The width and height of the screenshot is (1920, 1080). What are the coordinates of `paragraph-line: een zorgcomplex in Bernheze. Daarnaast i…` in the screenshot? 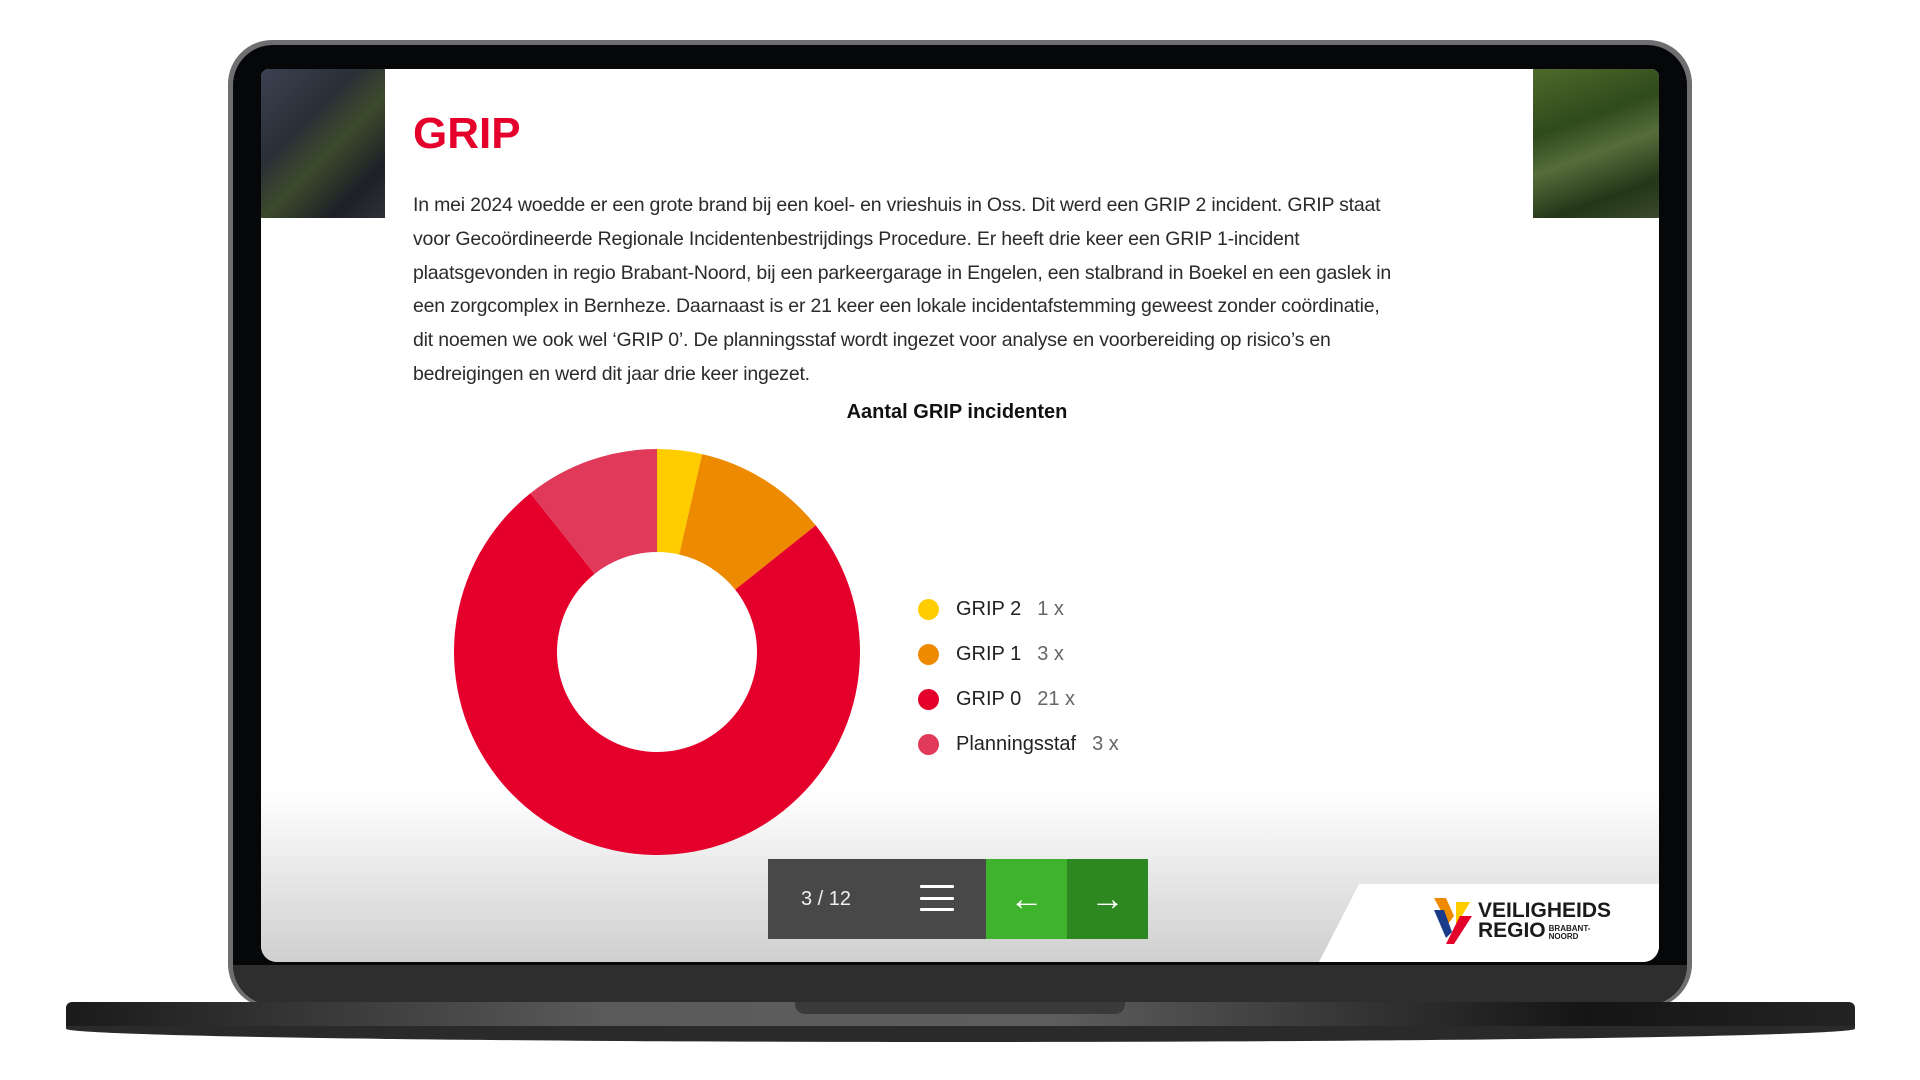 It's located at (896, 306).